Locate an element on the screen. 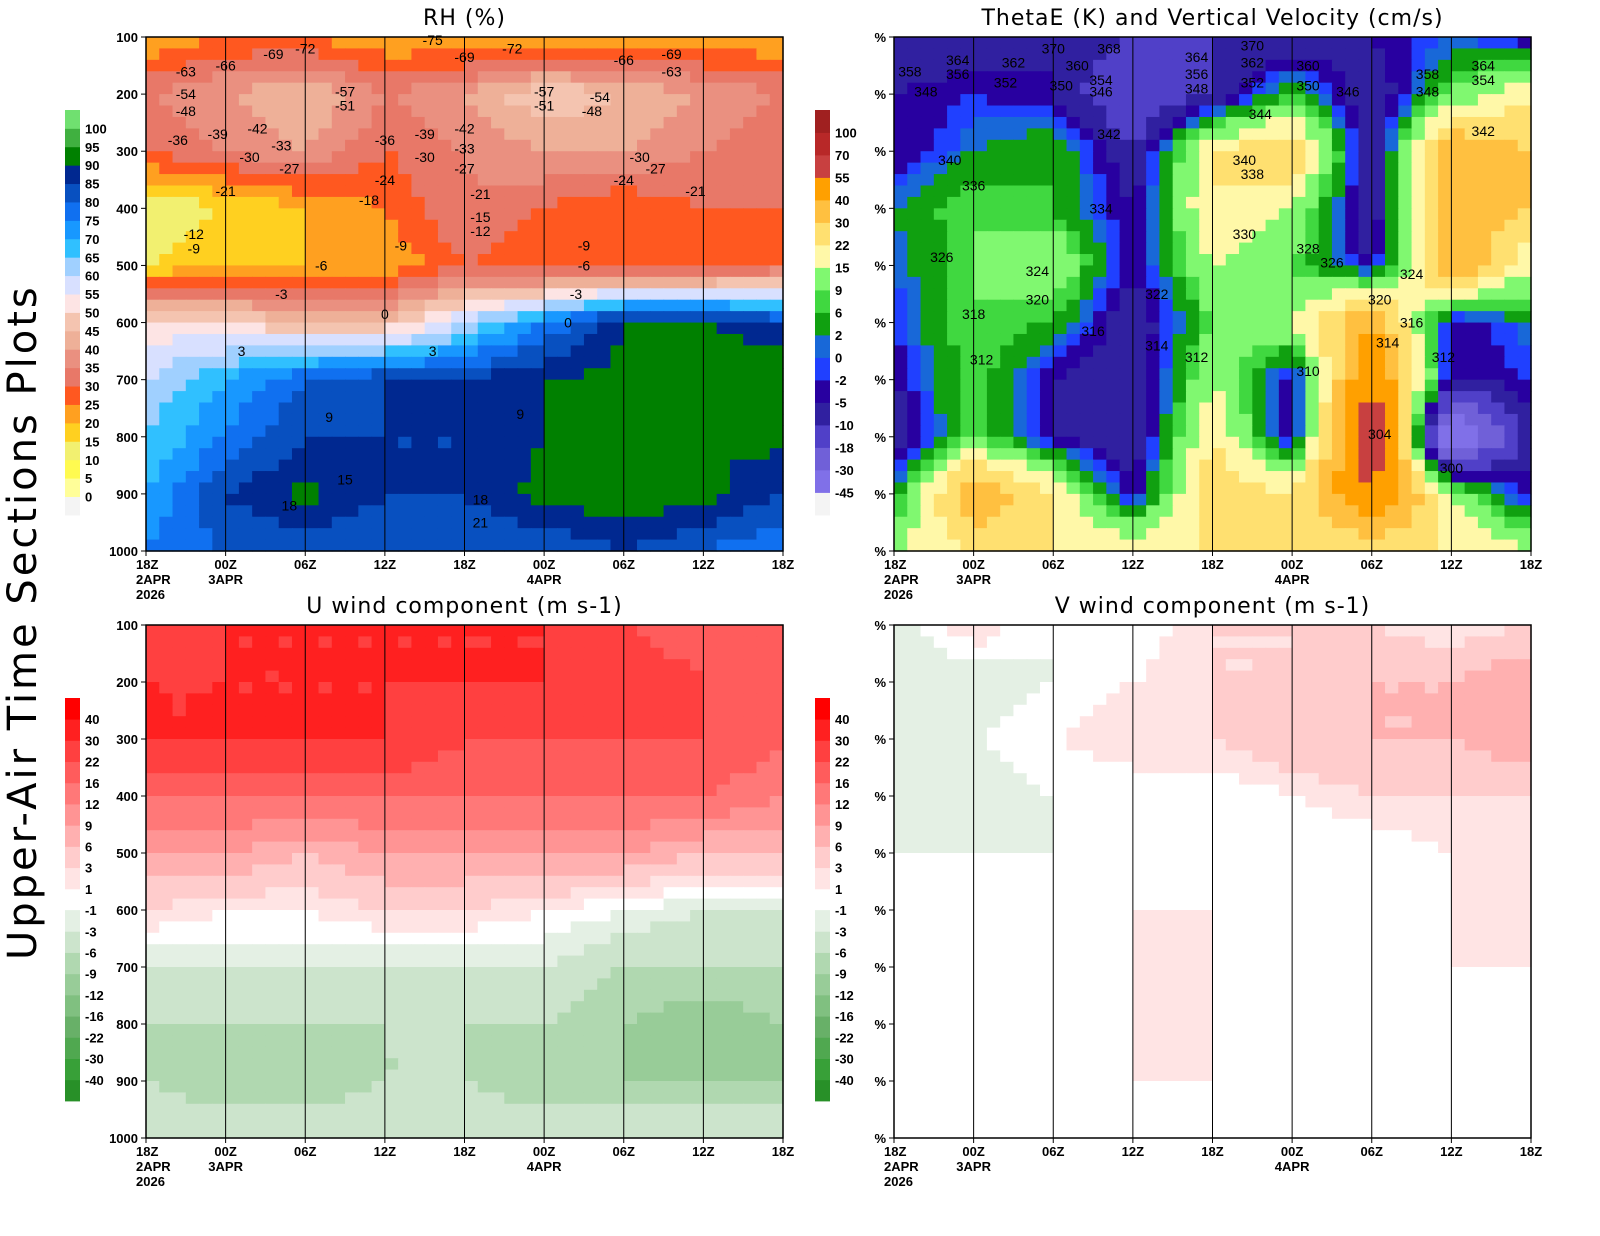  contour-label: -9 is located at coordinates (401, 245).